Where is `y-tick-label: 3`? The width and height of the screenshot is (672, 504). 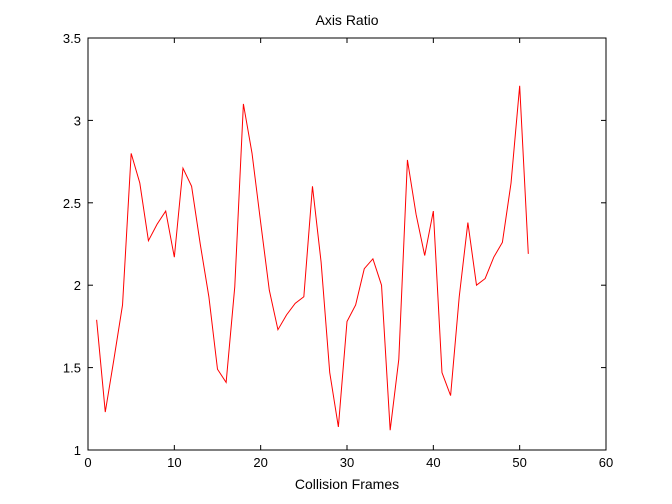
y-tick-label: 3 is located at coordinates (77, 120).